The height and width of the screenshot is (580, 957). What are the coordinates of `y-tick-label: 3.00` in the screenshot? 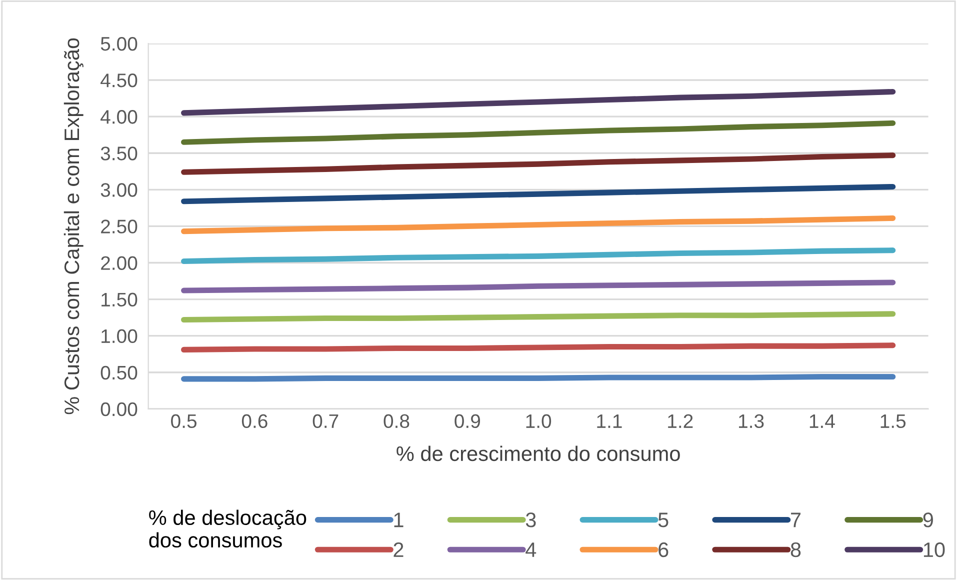 It's located at (119, 190).